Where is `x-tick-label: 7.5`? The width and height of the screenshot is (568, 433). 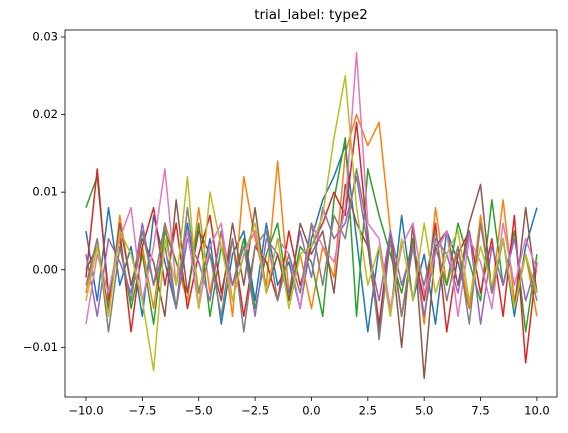
x-tick-label: 7.5 is located at coordinates (480, 411).